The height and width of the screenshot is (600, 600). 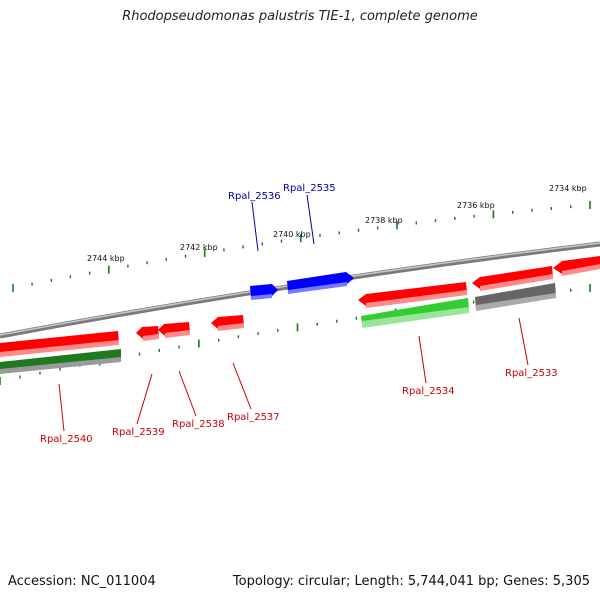 What do you see at coordinates (428, 391) in the screenshot?
I see `label-Rpal_2534: Rpal_2534` at bounding box center [428, 391].